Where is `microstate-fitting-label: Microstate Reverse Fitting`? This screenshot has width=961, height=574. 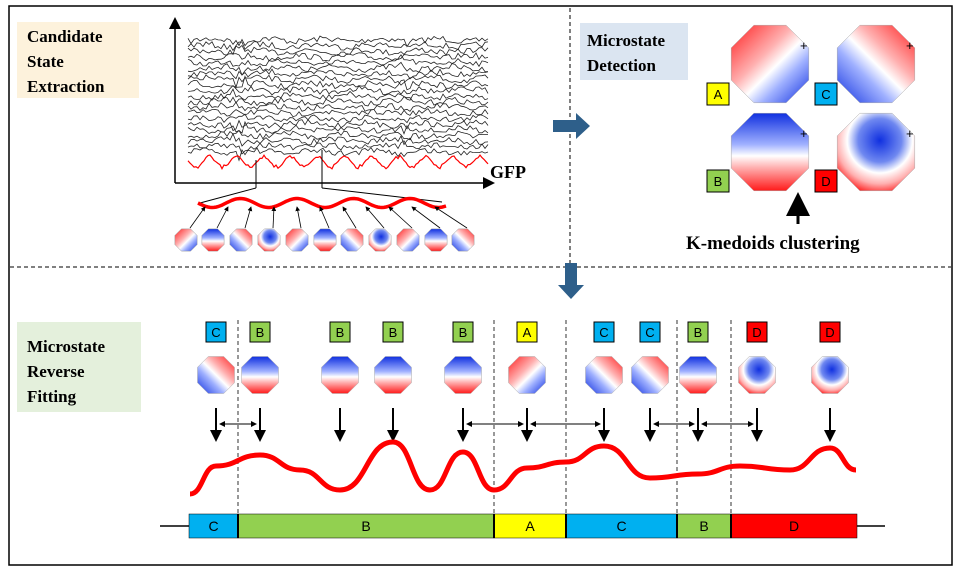 microstate-fitting-label: Microstate Reverse Fitting is located at coordinates (79, 367).